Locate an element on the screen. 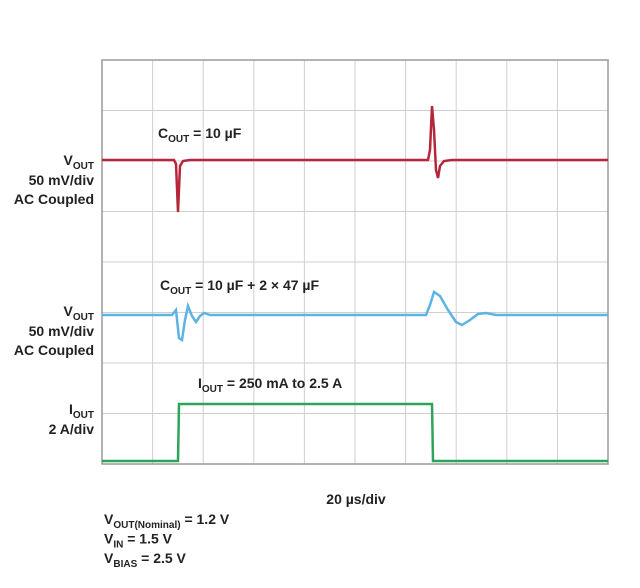  condition: VBIAS = 2.5 V is located at coordinates (145, 560).